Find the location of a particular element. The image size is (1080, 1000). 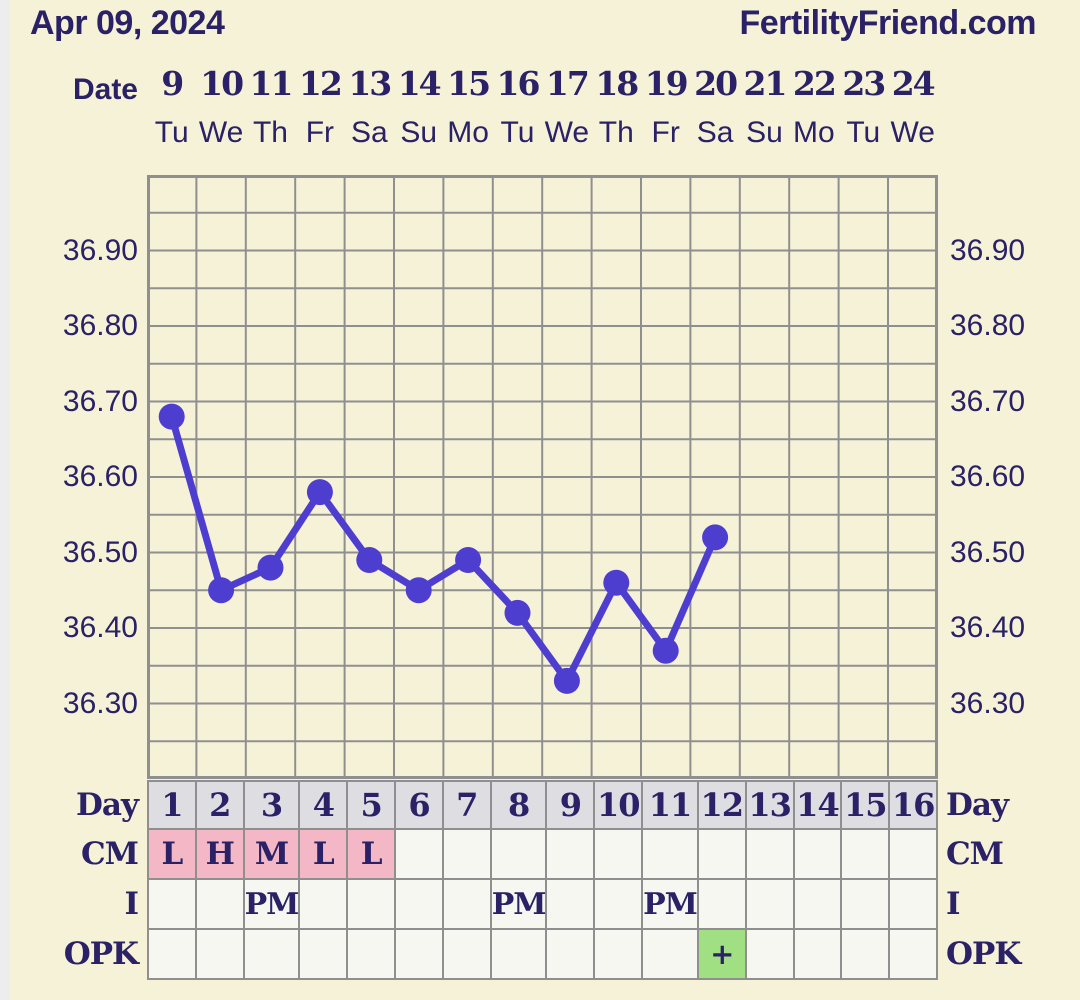

weekday-label: Su is located at coordinates (764, 132).